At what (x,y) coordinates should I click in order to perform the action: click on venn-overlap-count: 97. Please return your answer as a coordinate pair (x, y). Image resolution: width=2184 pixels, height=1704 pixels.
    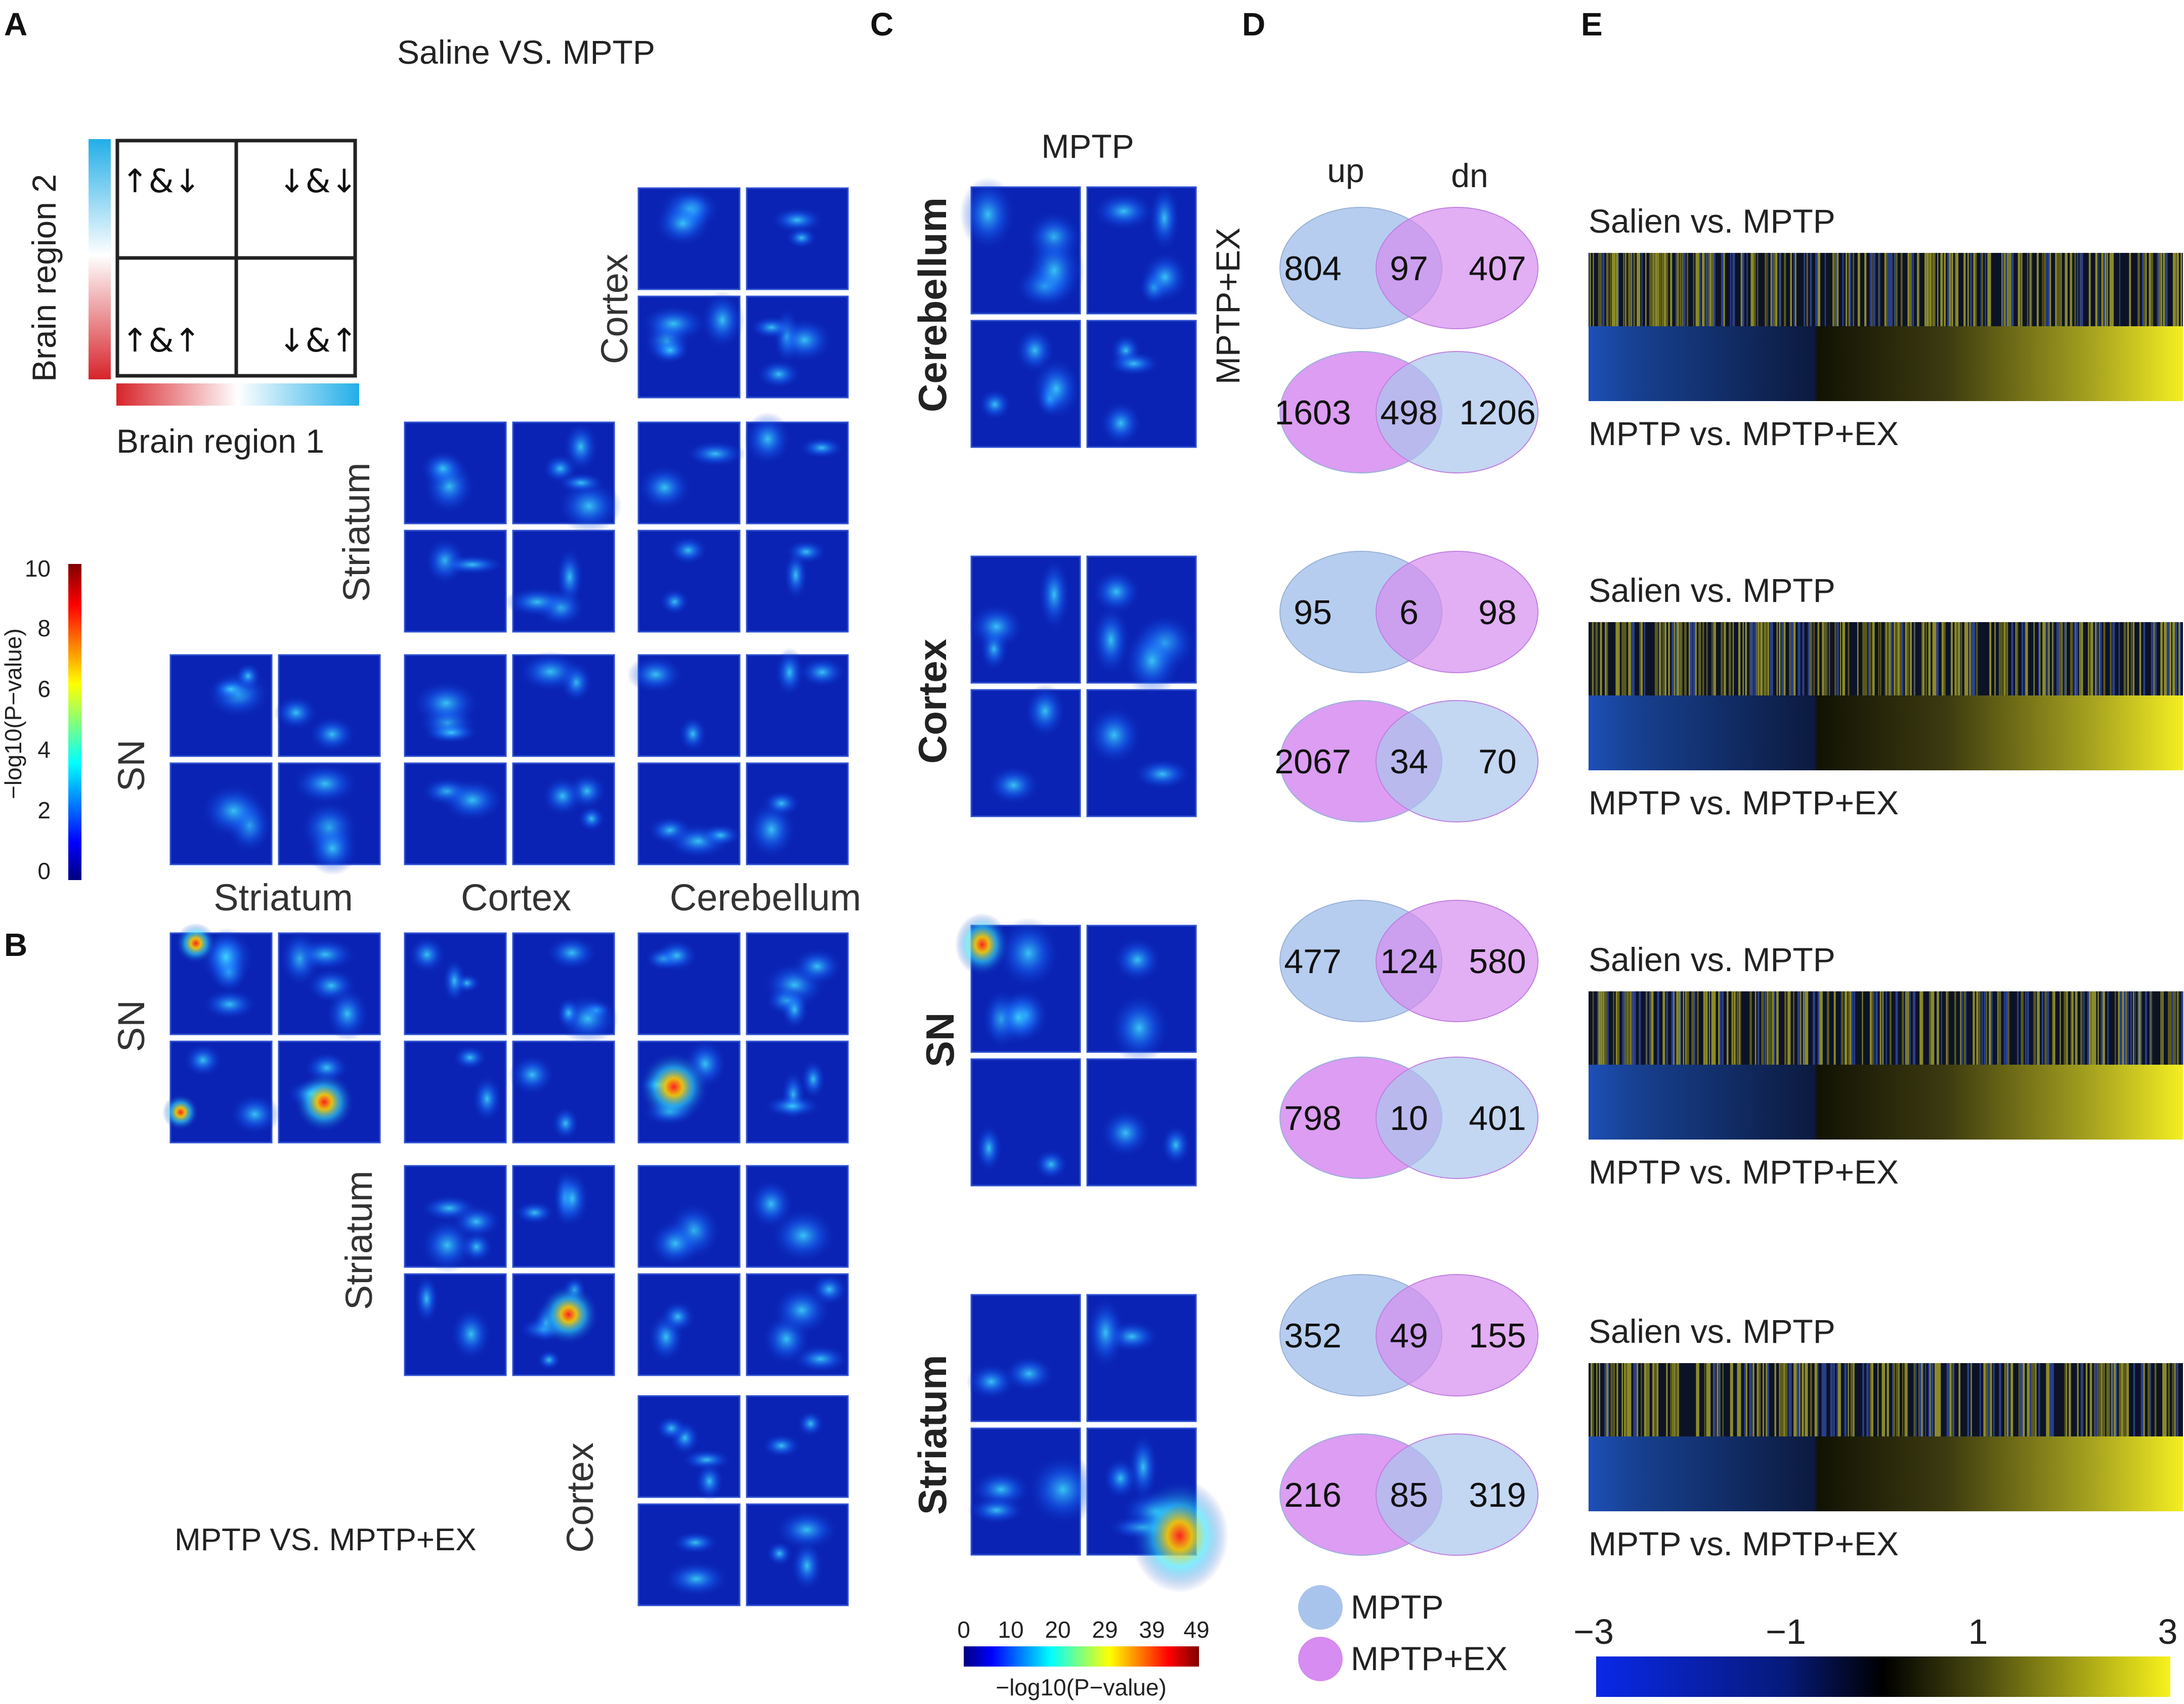
    Looking at the image, I should click on (1409, 269).